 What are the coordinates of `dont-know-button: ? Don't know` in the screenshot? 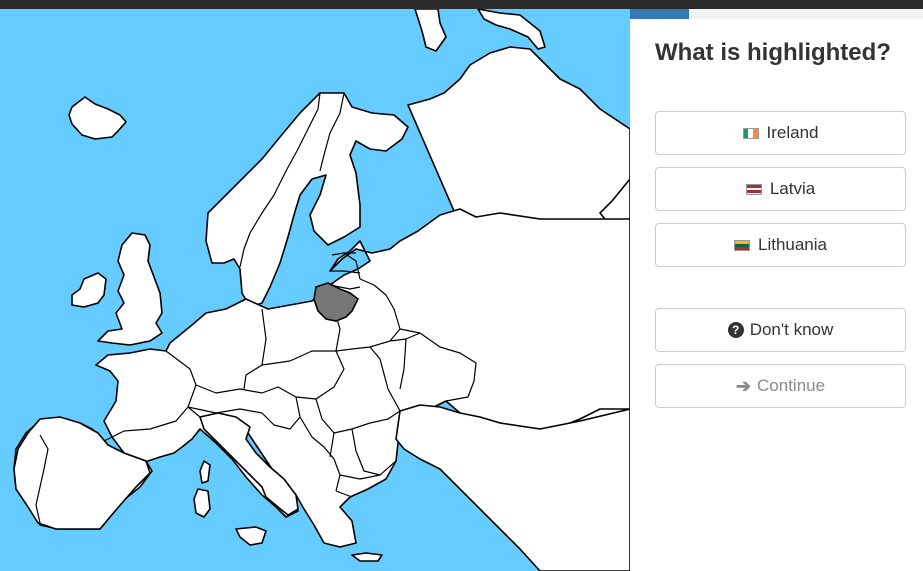 It's located at (780, 330).